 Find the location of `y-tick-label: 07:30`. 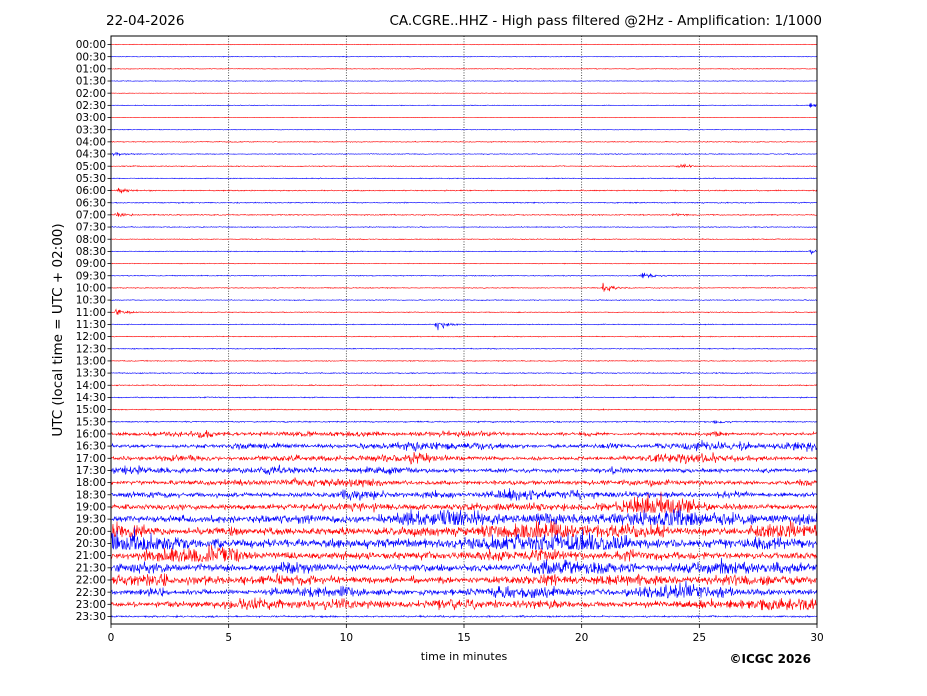

y-tick-label: 07:30 is located at coordinates (91, 228).